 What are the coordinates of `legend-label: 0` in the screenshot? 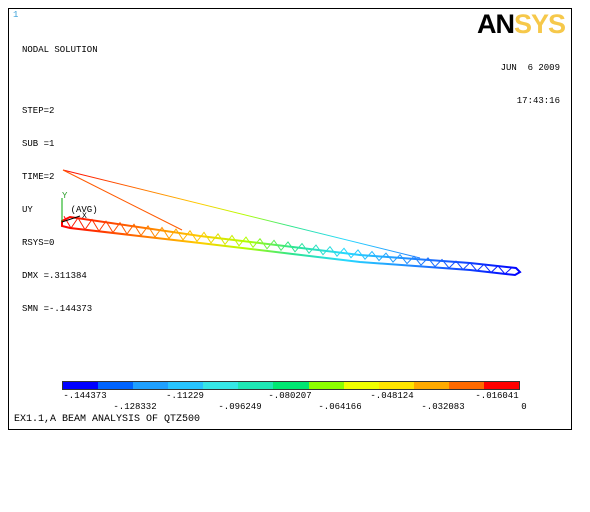 It's located at (524, 407).